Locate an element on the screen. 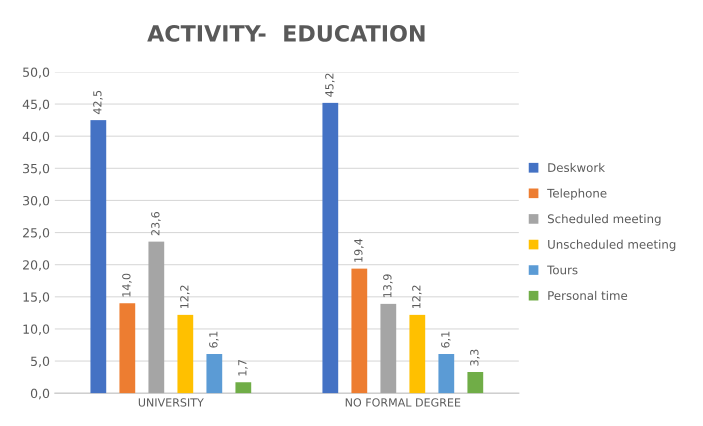 The height and width of the screenshot is (426, 703). y-tick-label: 50,0 is located at coordinates (36, 72).